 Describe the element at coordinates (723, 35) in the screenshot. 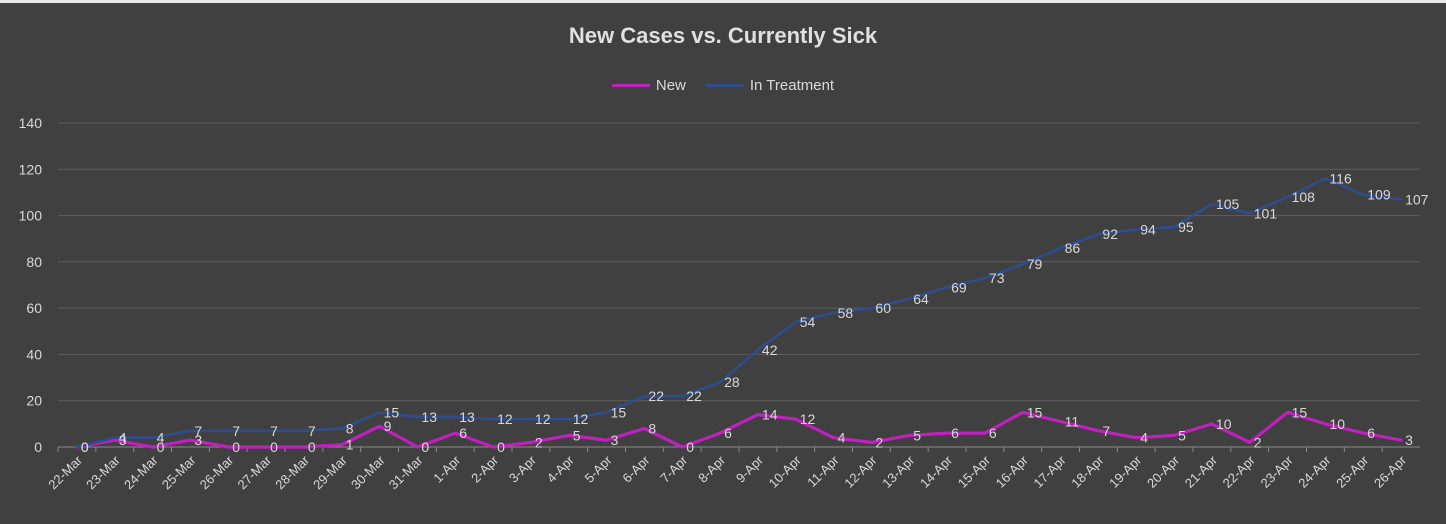

I see `chart-title: New Cases vs. Currently Sick` at that location.